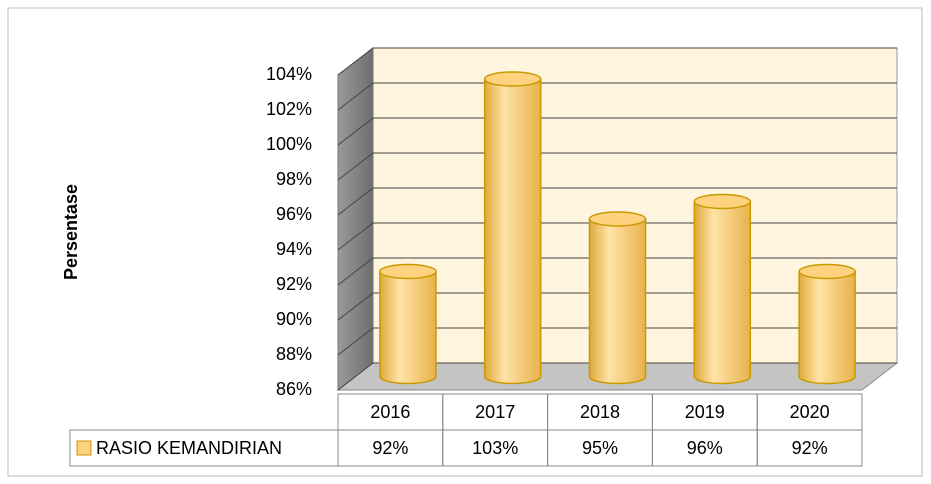  Describe the element at coordinates (189, 448) in the screenshot. I see `legend-label: RASIO KEMANDIRIAN` at that location.